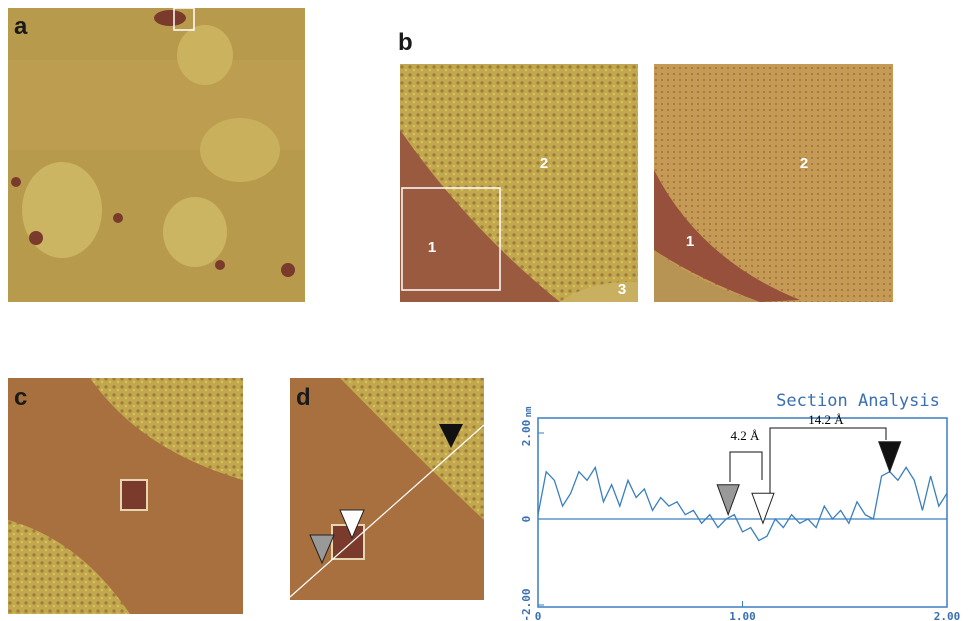 The width and height of the screenshot is (969, 621). I want to click on y-tick-label: 2.00, so click(526, 433).